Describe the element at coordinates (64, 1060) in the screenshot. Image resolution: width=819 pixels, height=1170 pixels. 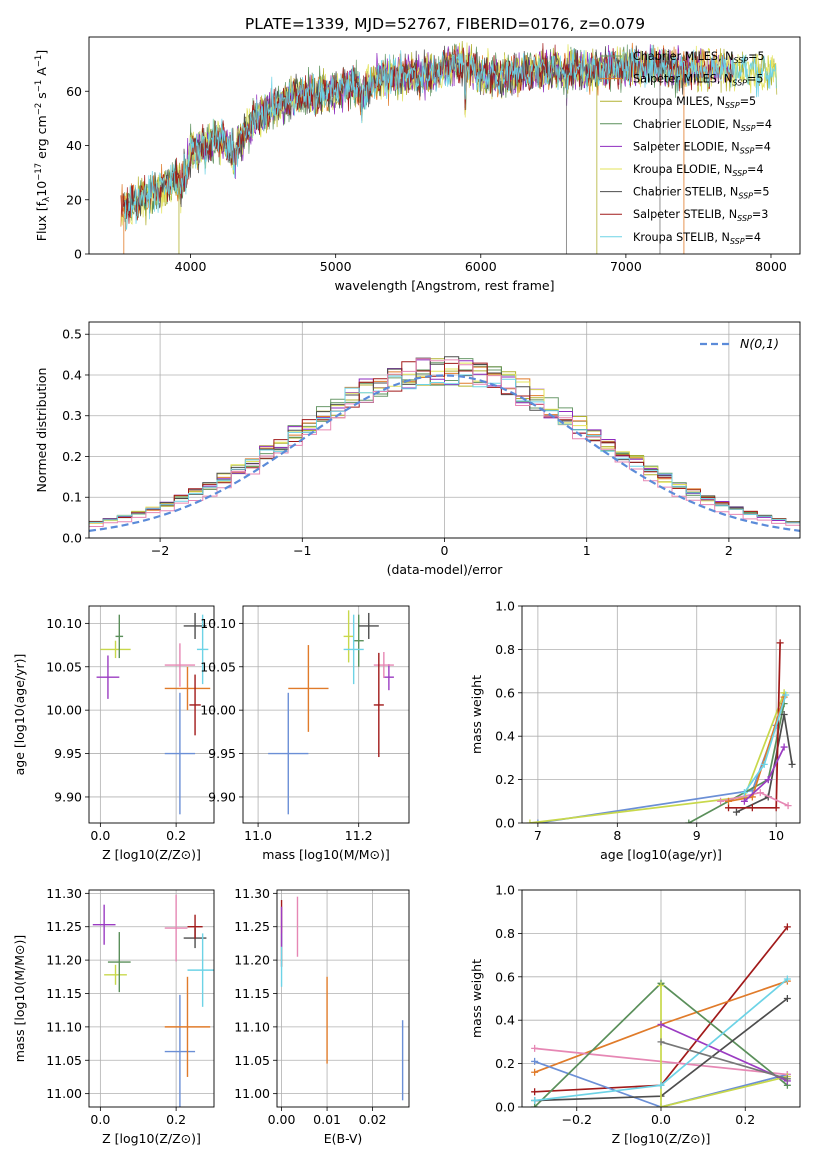
I see `y-tick-label: 11.05` at that location.